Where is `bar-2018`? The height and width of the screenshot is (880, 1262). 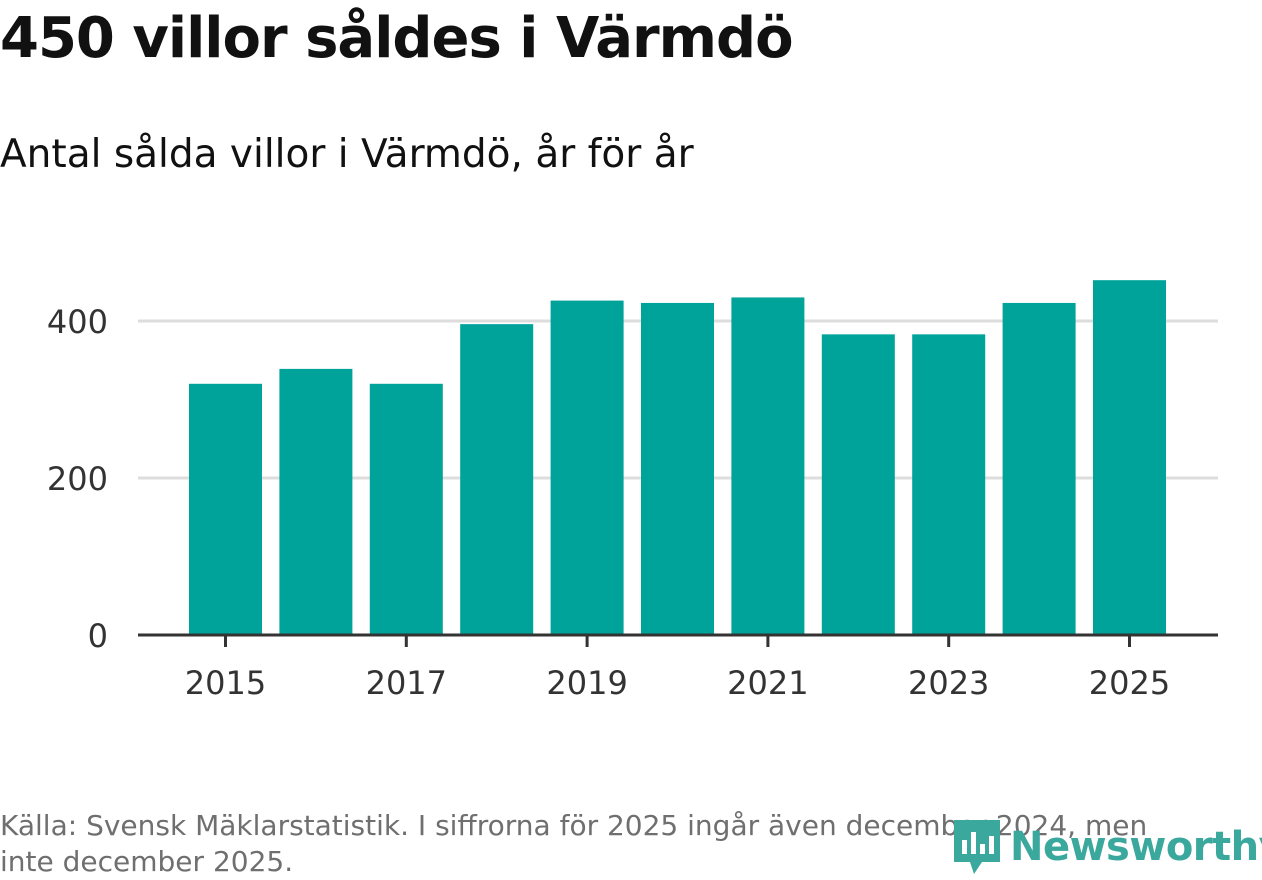 bar-2018 is located at coordinates (497, 479).